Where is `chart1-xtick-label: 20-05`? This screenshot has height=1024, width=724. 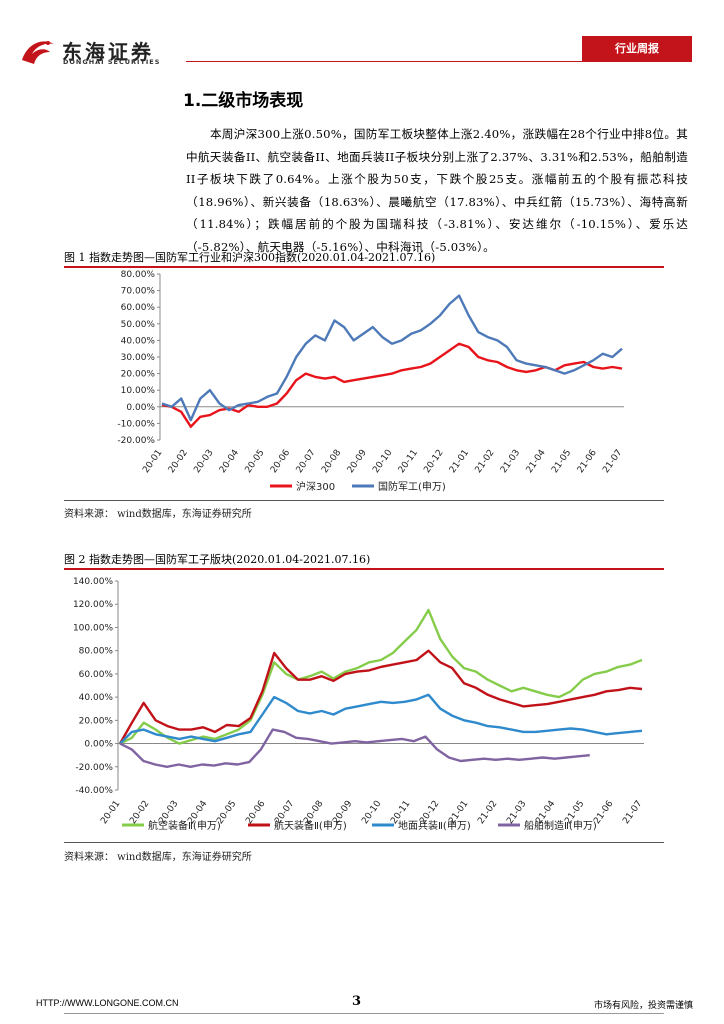
chart1-xtick-label: 20-05 is located at coordinates (254, 461).